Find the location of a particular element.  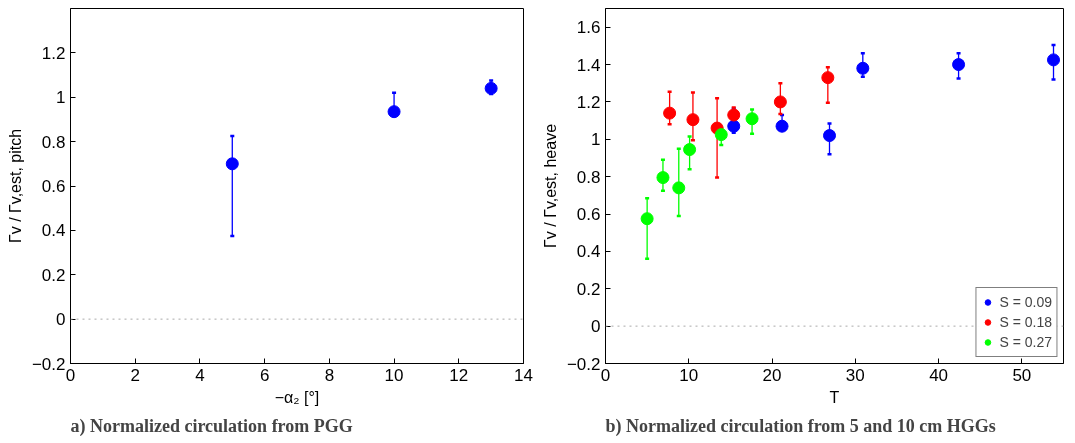

x-tick-label: 40 is located at coordinates (939, 375).